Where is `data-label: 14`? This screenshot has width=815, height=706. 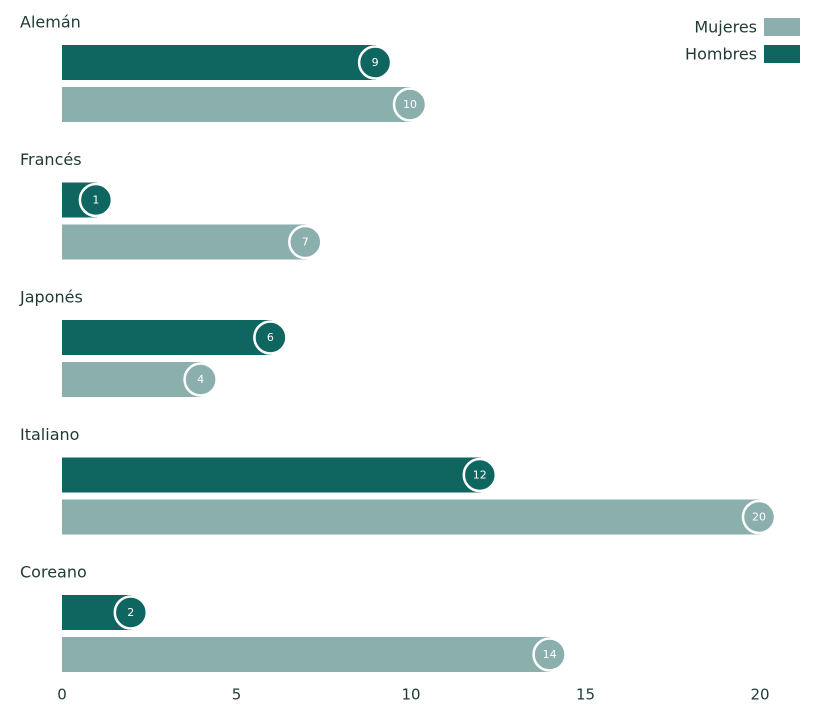
data-label: 14 is located at coordinates (550, 654).